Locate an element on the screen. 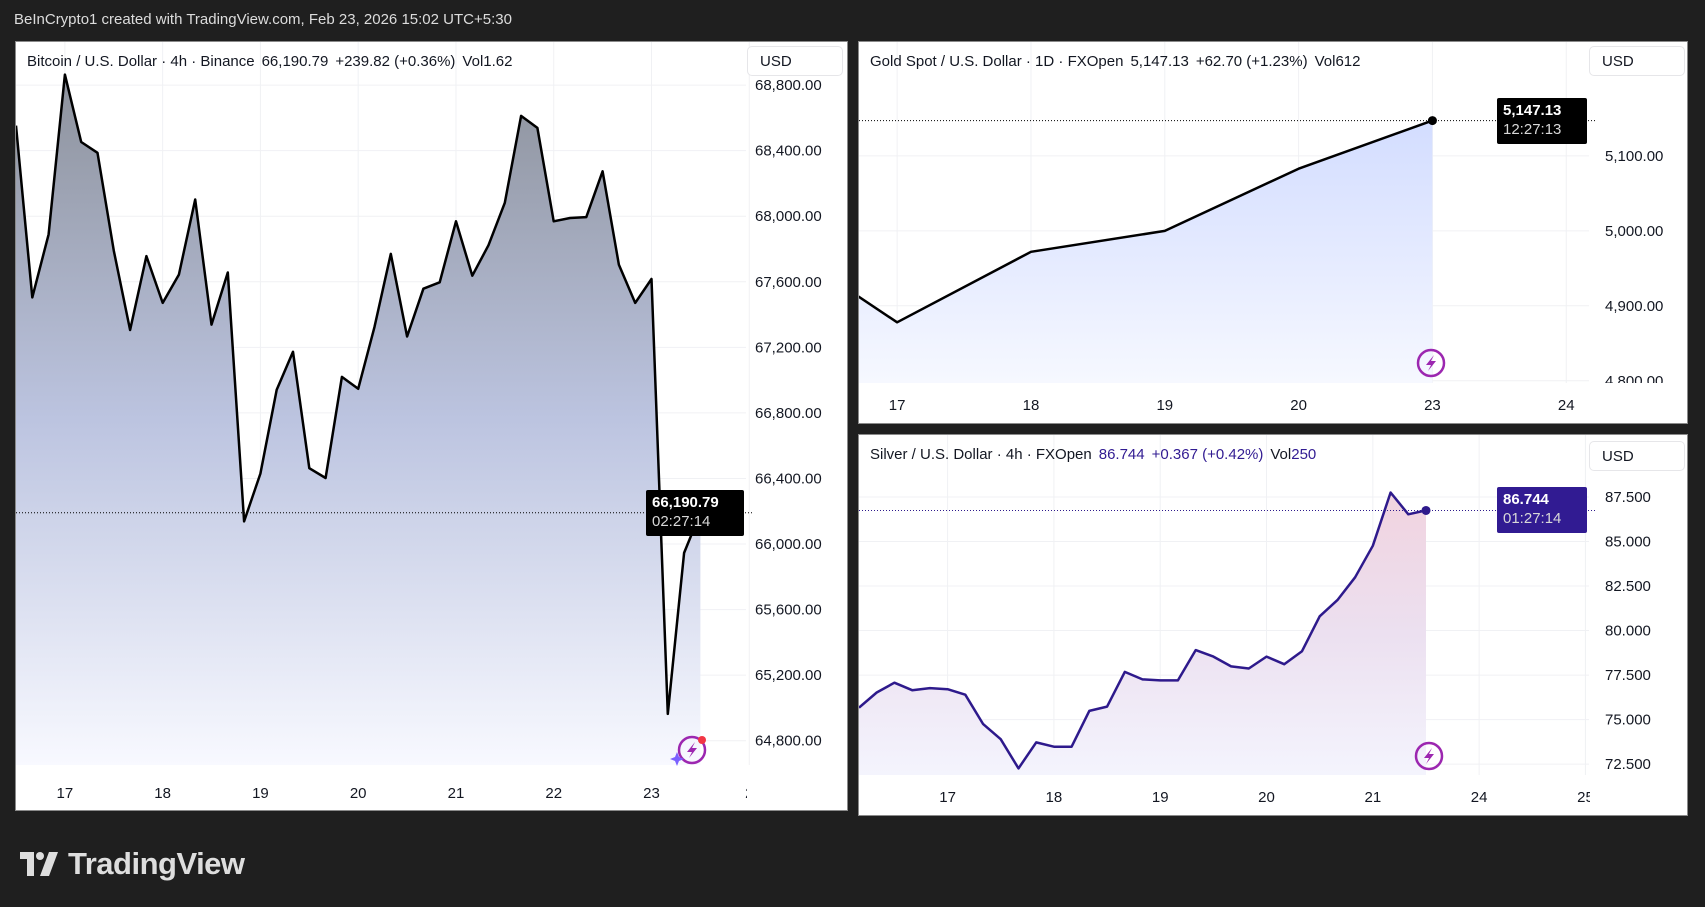 The image size is (1705, 907). y-axis-tick-label: 64,800.00 is located at coordinates (788, 741).